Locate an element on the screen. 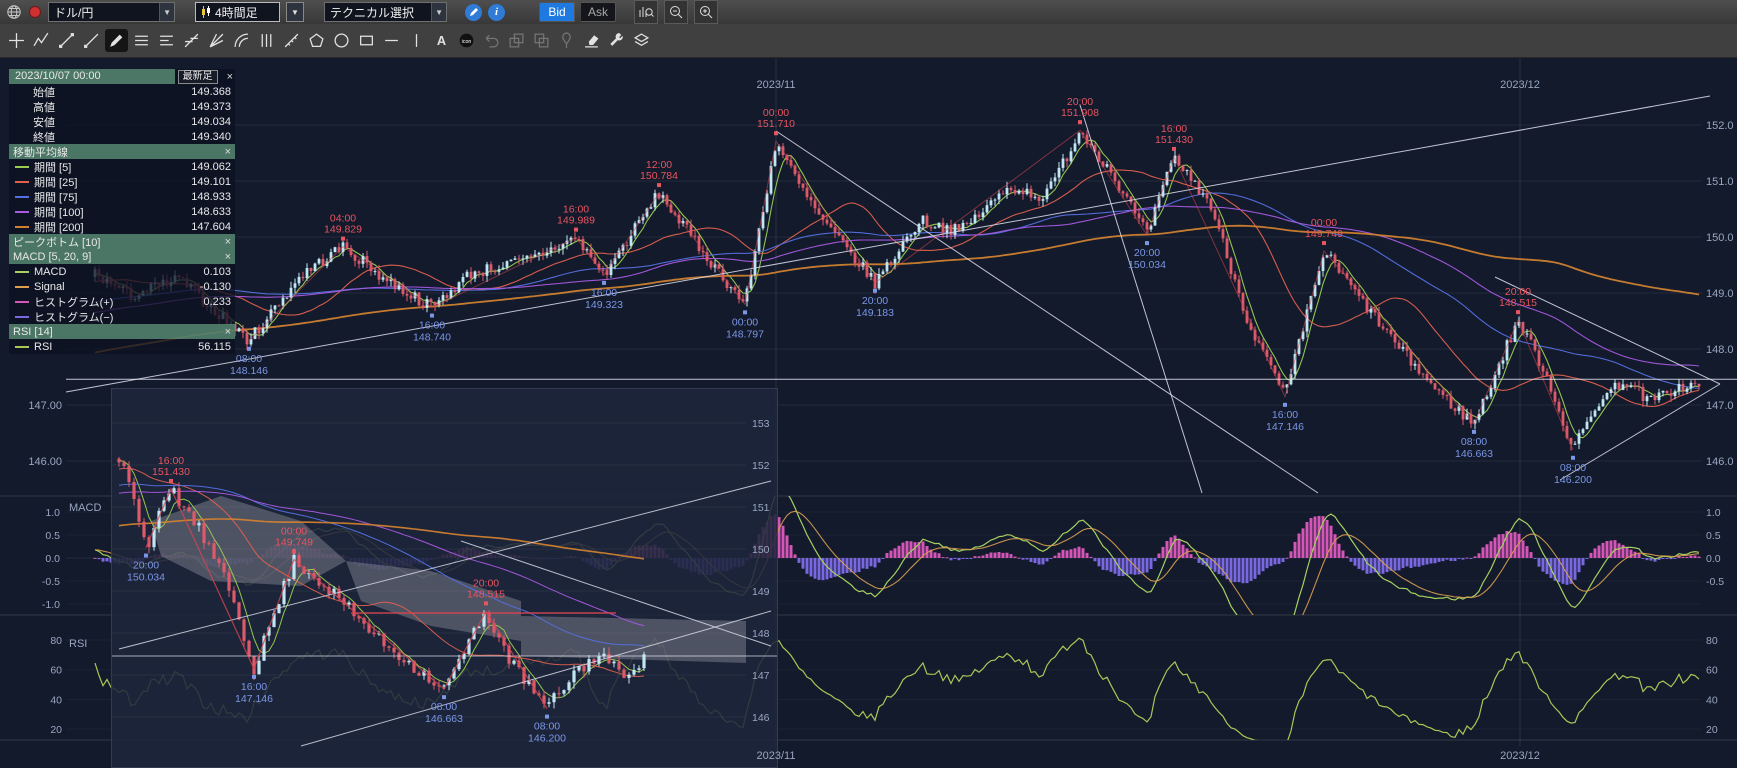 This screenshot has width=1737, height=768. pair-select: ドル/円 ▼ is located at coordinates (111, 12).